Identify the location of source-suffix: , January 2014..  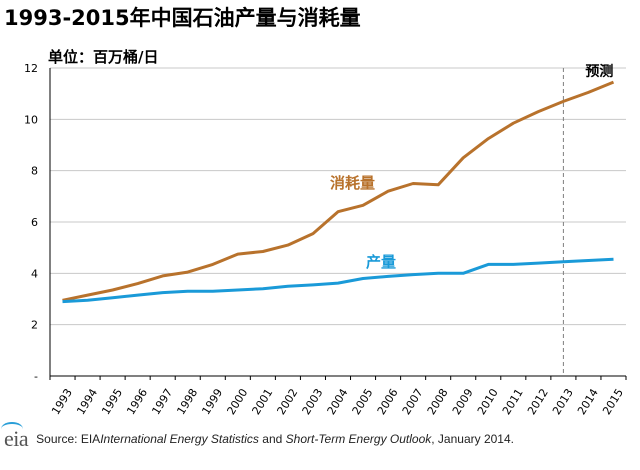
(472, 439).